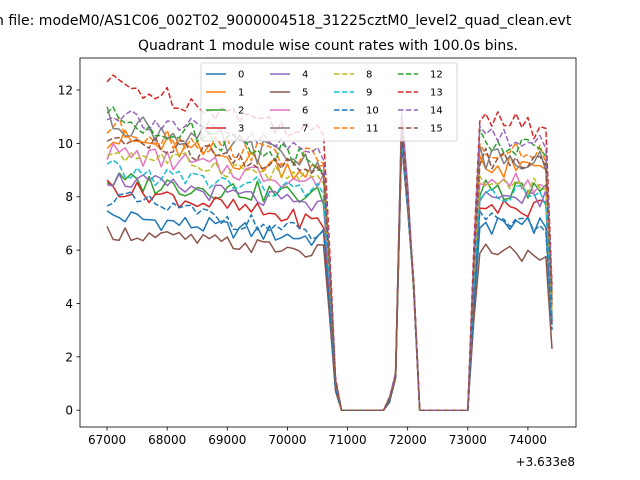 The height and width of the screenshot is (480, 640). I want to click on legend-label-9: 9, so click(369, 93).